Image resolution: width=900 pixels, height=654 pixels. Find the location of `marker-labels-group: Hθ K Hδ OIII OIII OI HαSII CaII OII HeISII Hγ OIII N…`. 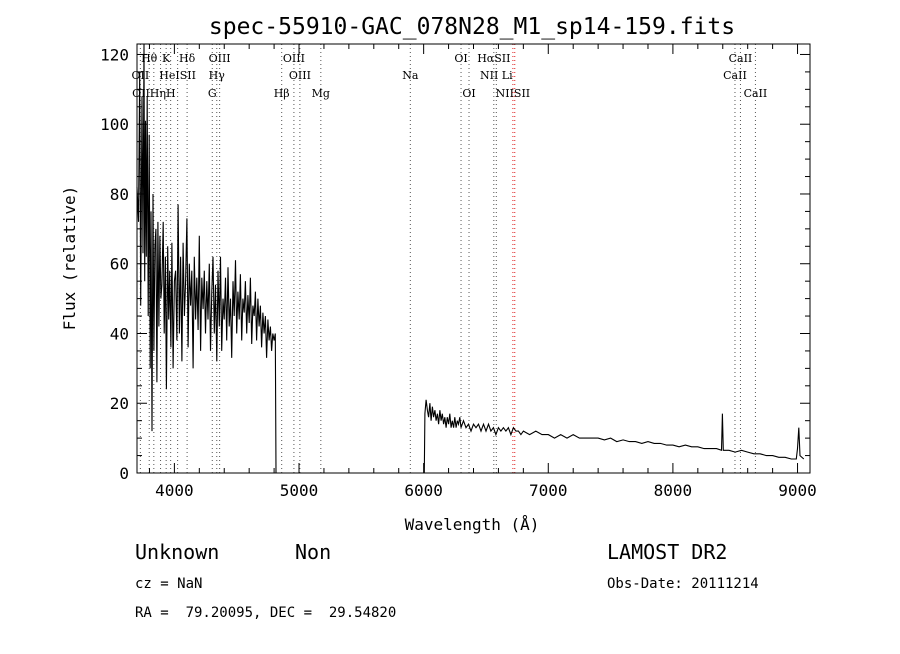

marker-labels-group: Hθ K Hδ OIII OIII OI HαSII CaII OII HeISII Hγ OIII N… is located at coordinates (450, 76).